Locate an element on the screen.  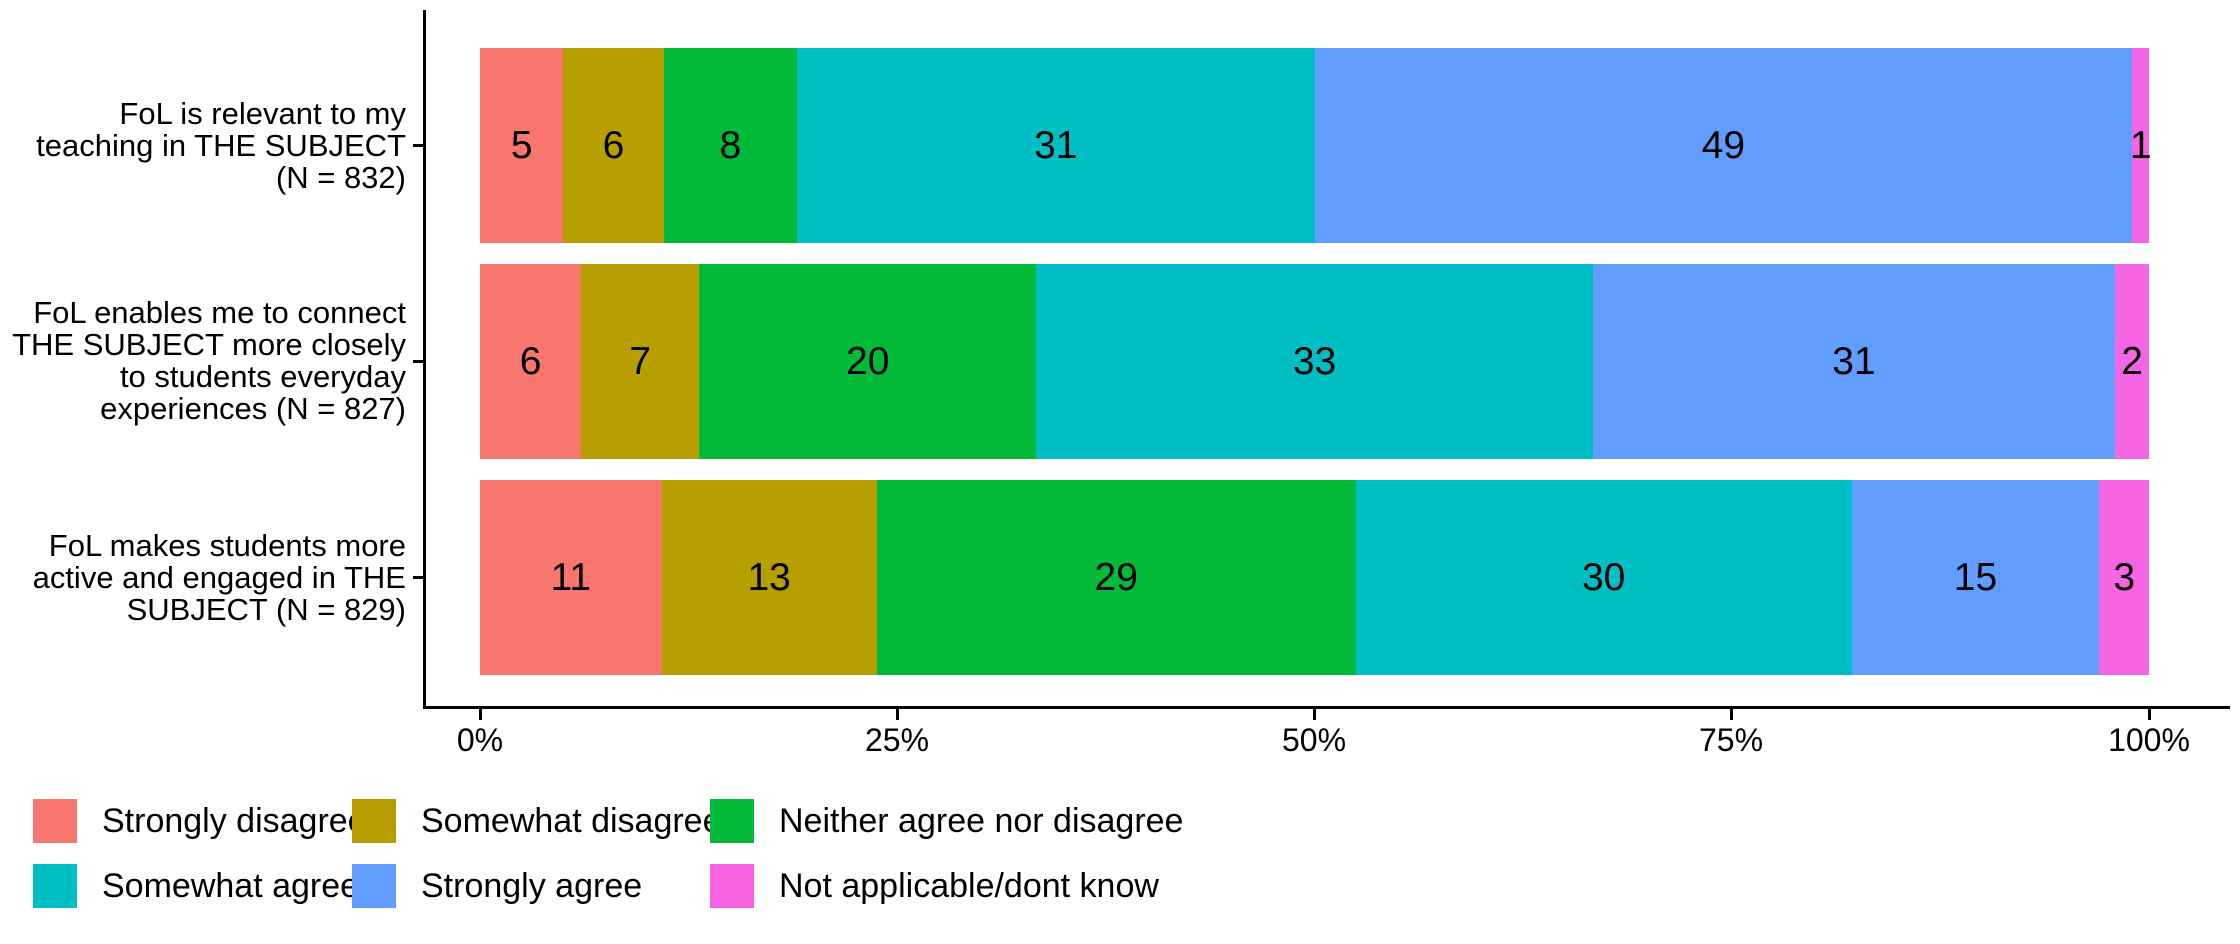
legend-item: Not applicable/dont know is located at coordinates (934, 886).